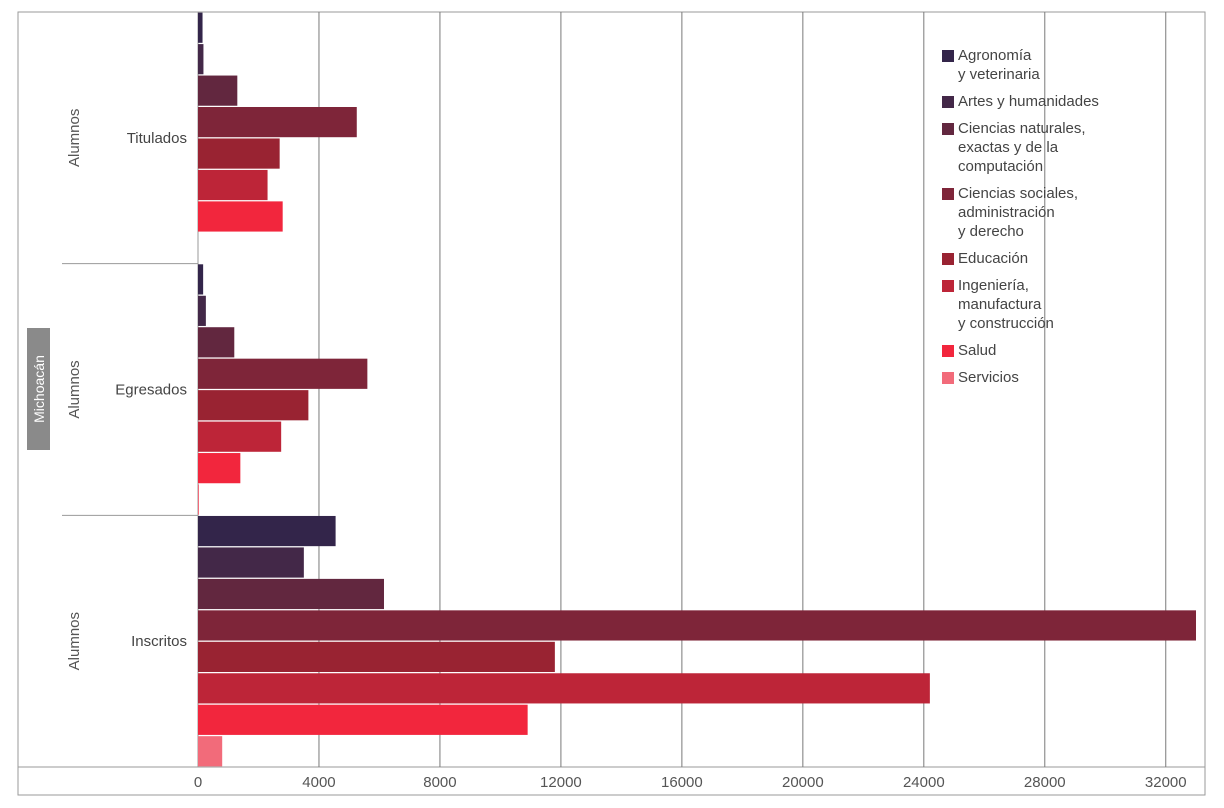  I want to click on x-tick-label: 12000, so click(561, 782).